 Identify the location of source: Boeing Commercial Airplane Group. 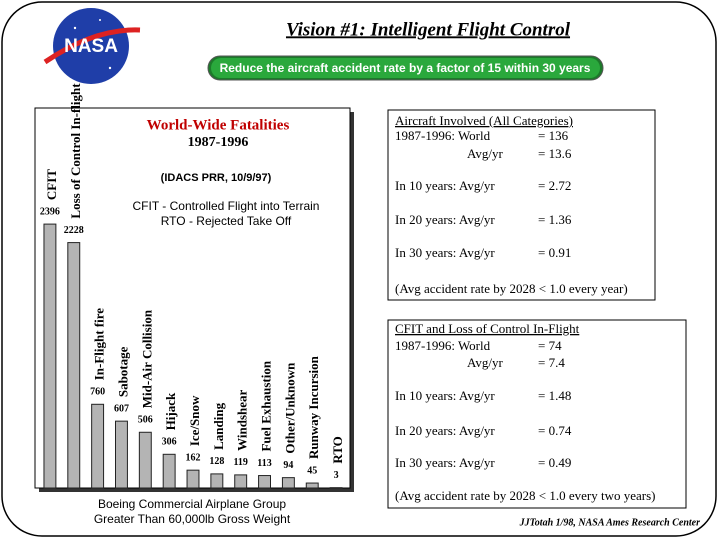
(192, 504).